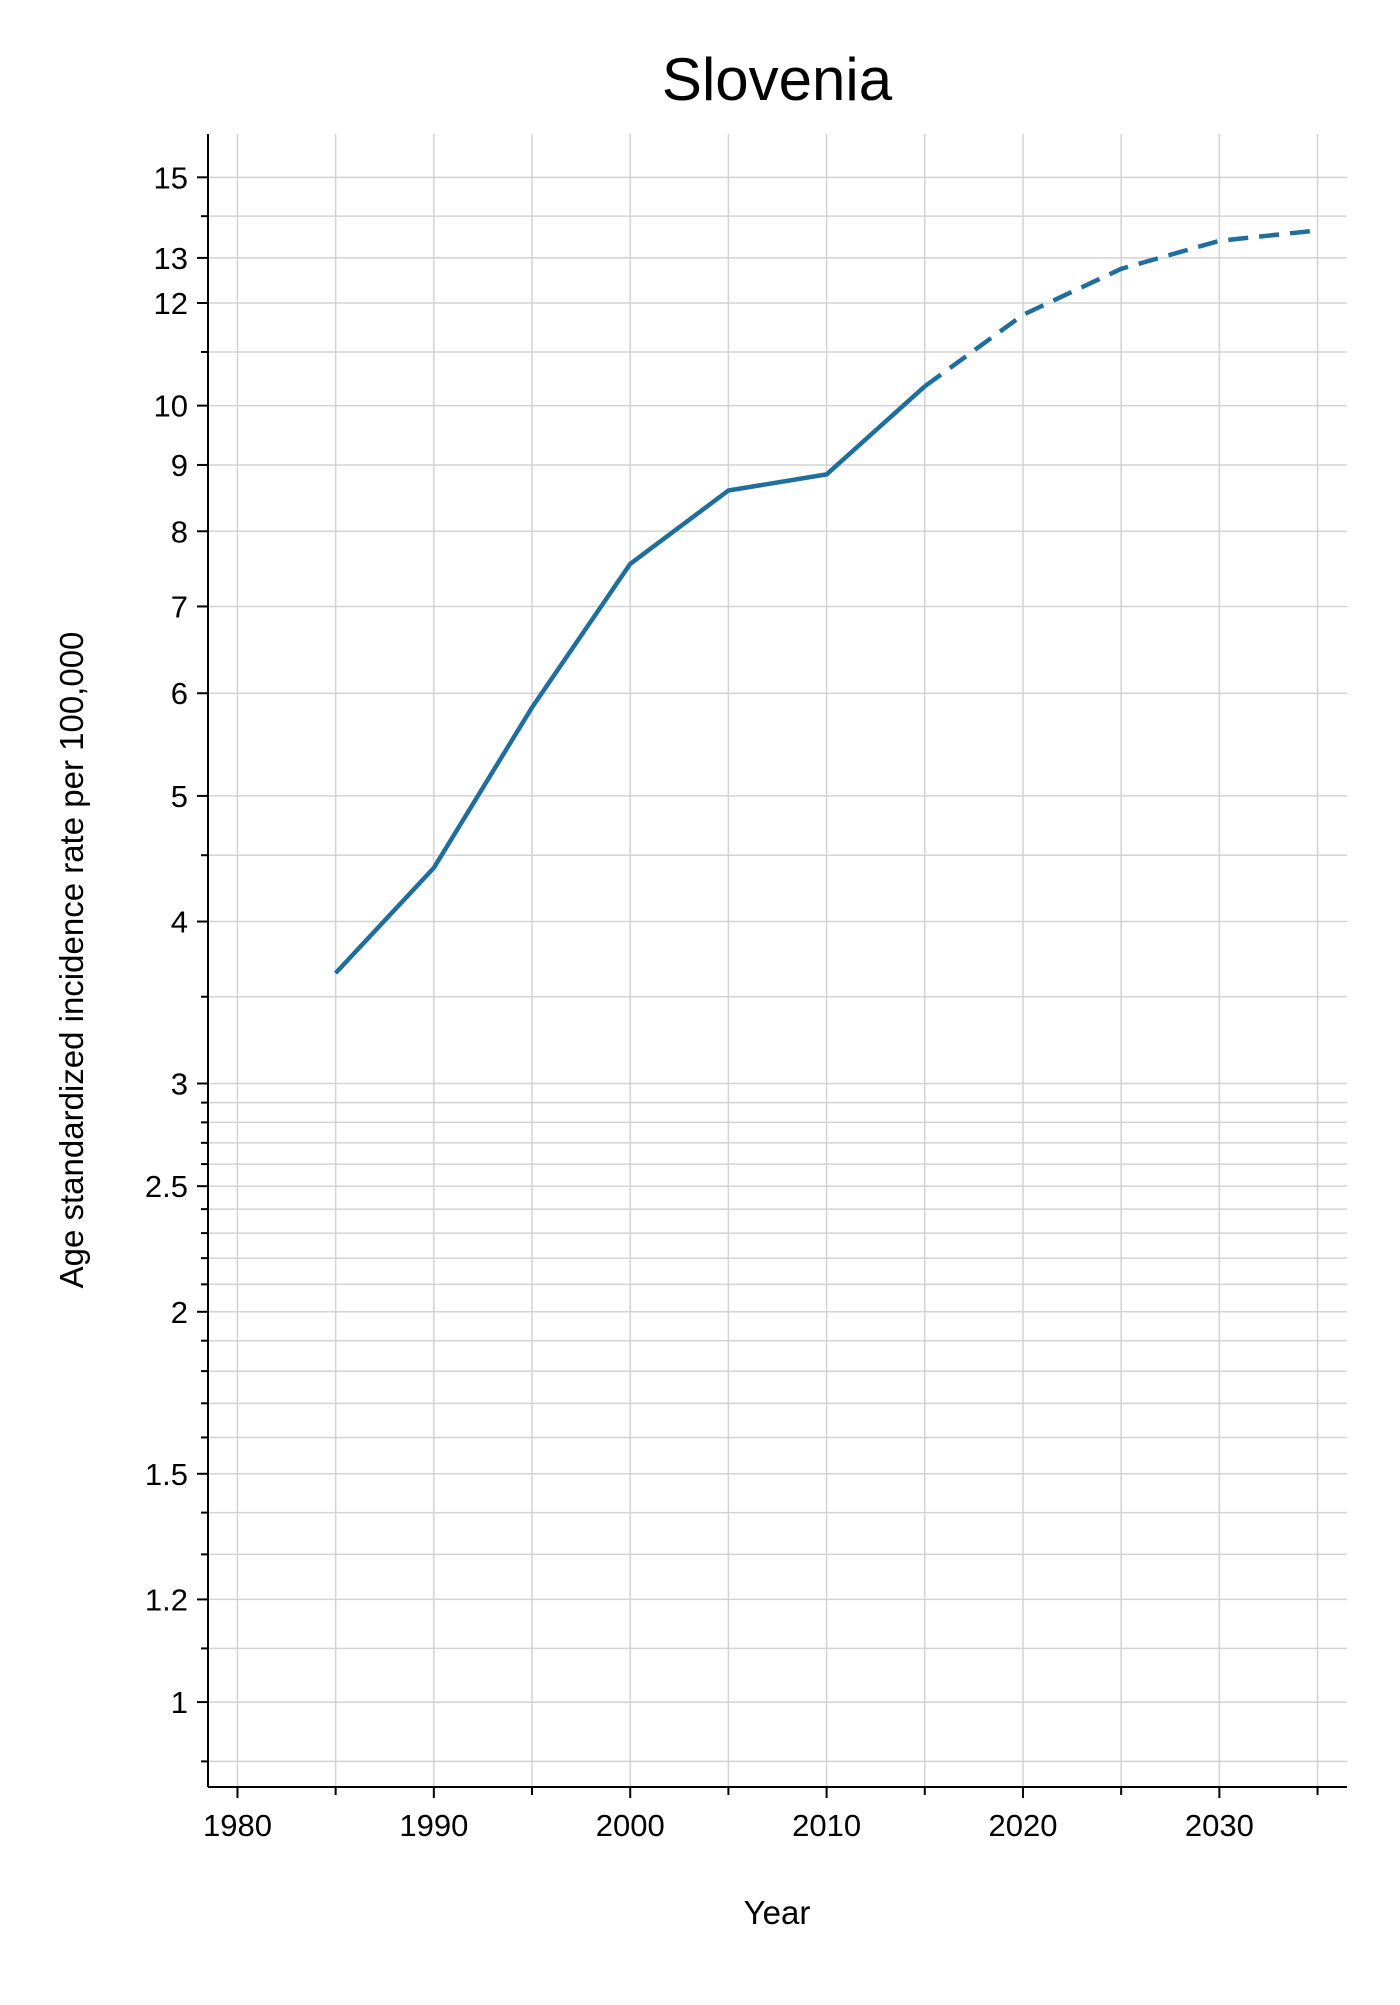 Image resolution: width=1400 pixels, height=2005 pixels. What do you see at coordinates (1120, 308) in the screenshot?
I see `projection-line` at bounding box center [1120, 308].